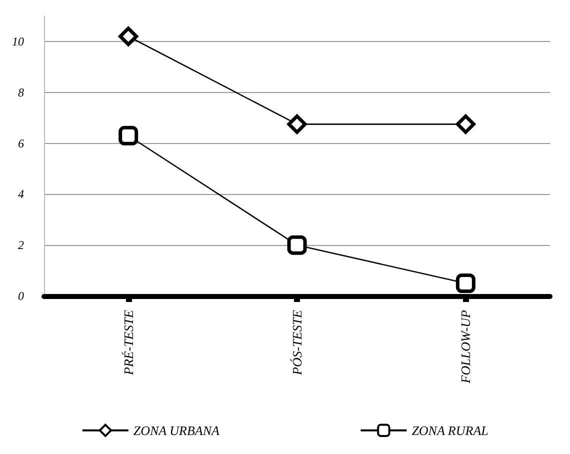 The width and height of the screenshot is (570, 454). I want to click on y-tick-label: 2, so click(21, 245).